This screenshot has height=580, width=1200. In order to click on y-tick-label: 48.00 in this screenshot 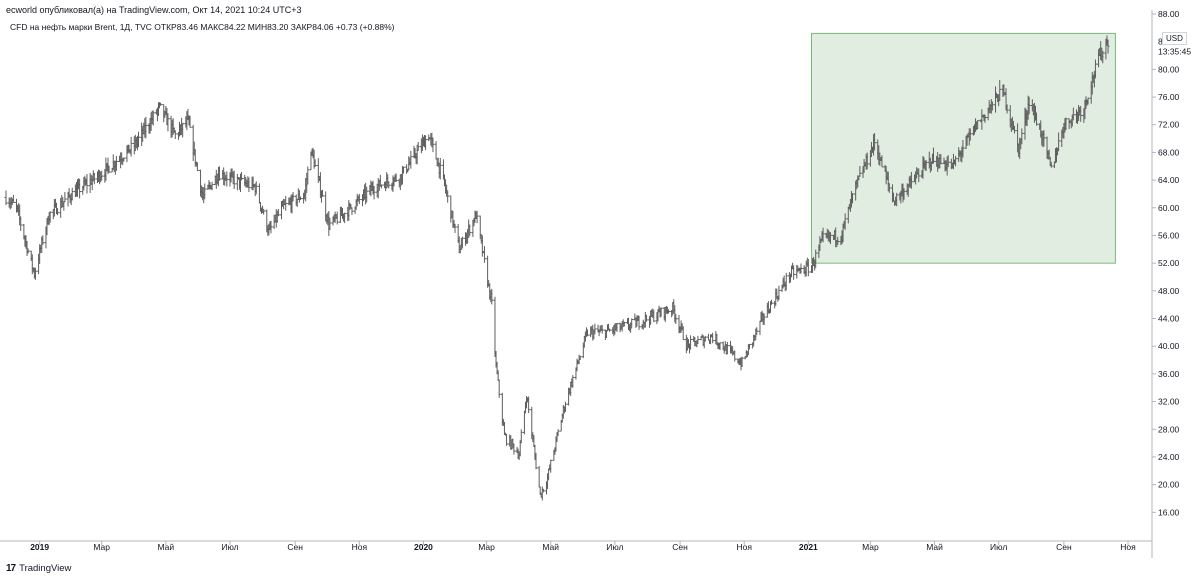, I will do `click(1169, 291)`.